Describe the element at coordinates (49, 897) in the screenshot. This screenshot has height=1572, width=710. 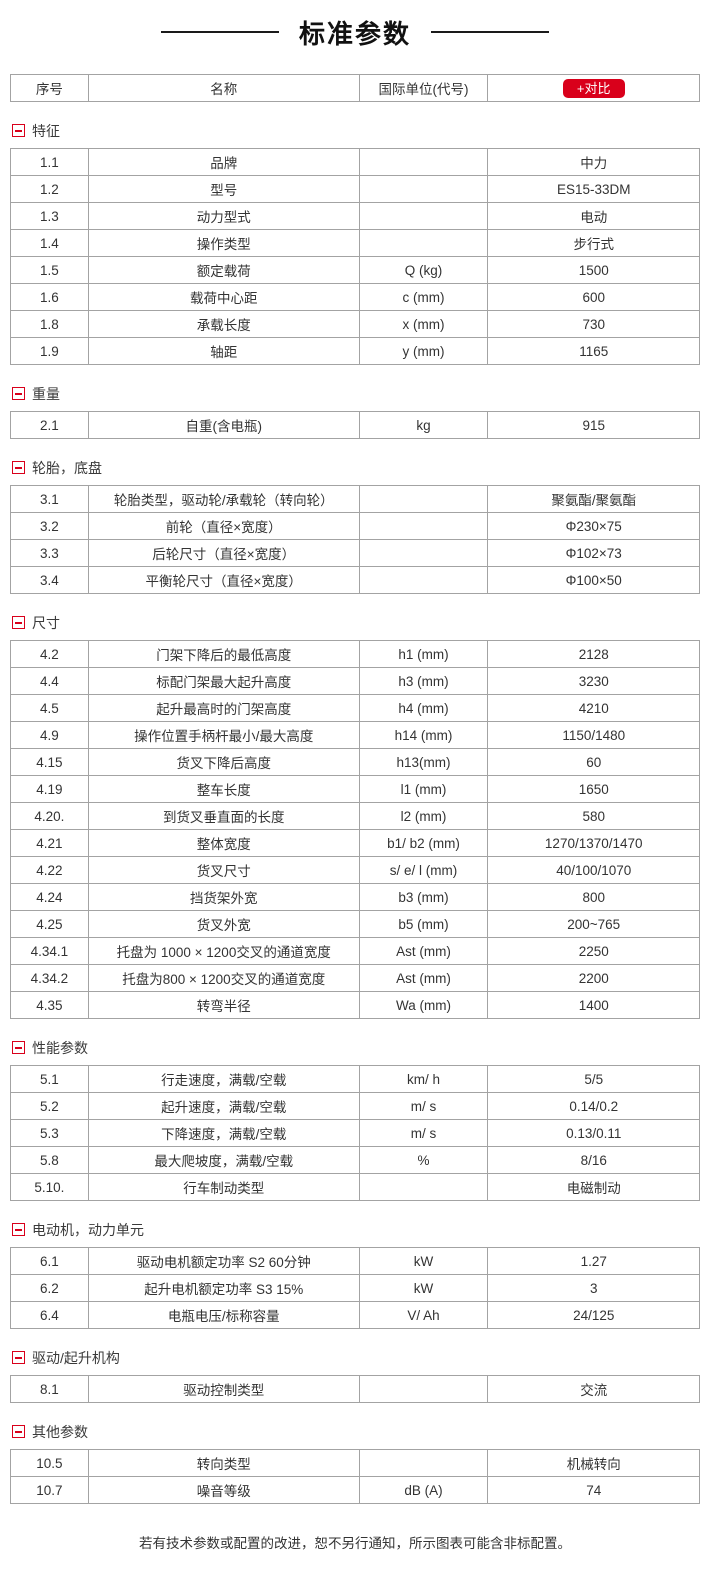
I see `row-number-cell: 4.24` at that location.